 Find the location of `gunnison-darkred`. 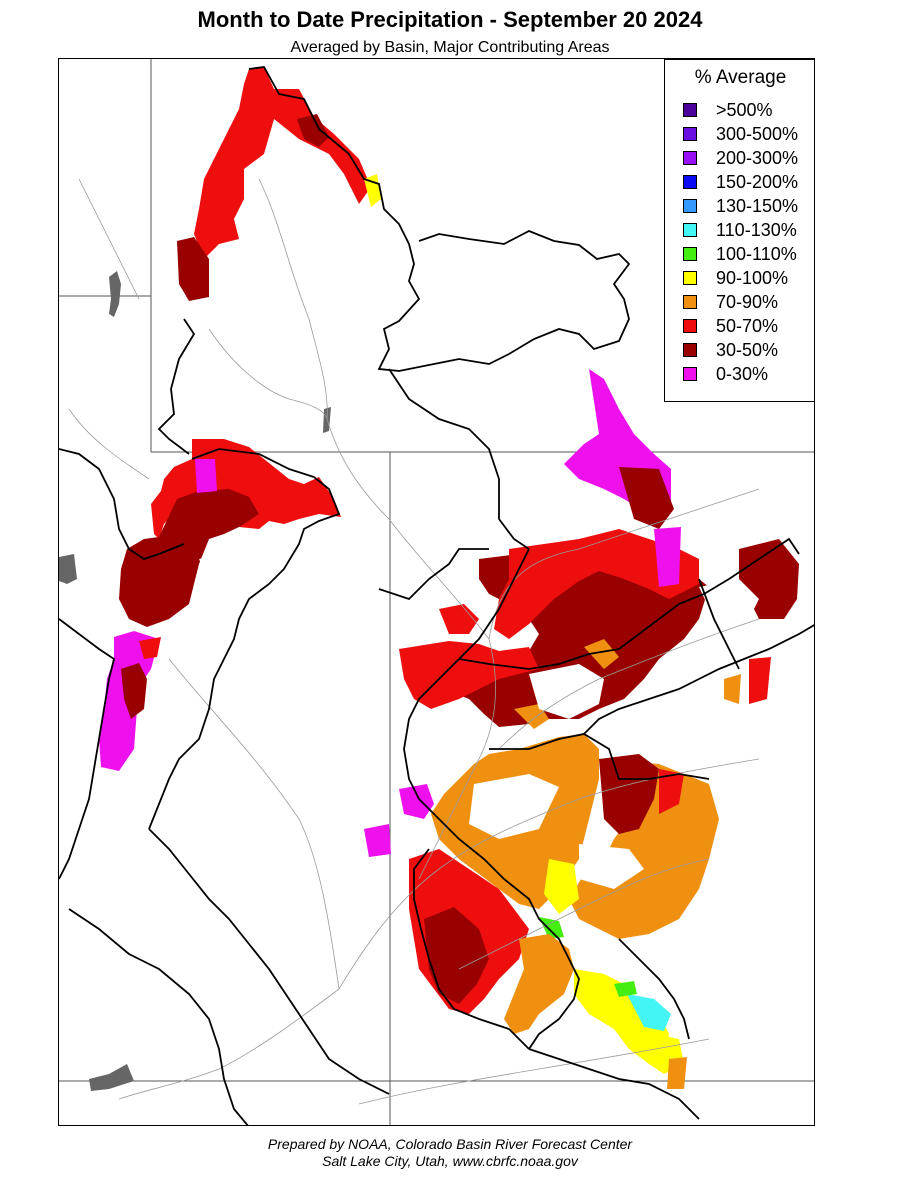

gunnison-darkred is located at coordinates (629, 794).